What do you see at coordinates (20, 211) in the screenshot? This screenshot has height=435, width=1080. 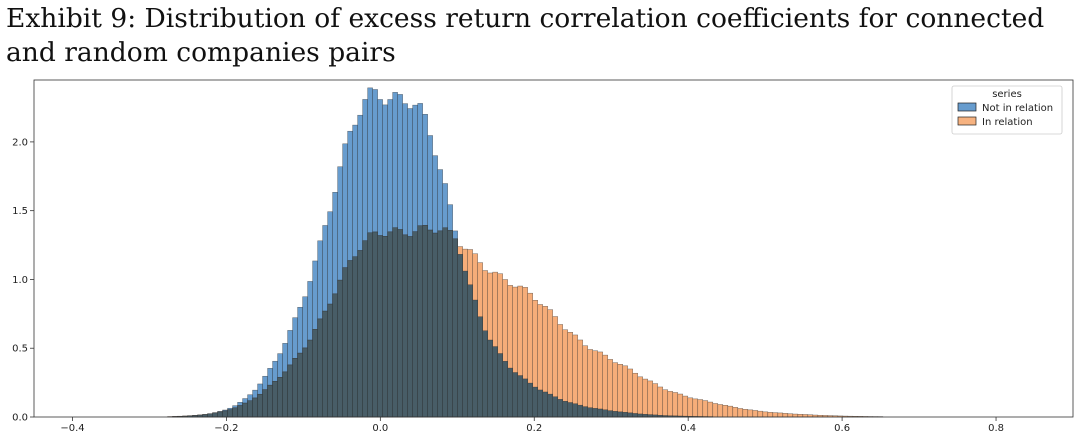 I see `y-tick-label: 1.5` at bounding box center [20, 211].